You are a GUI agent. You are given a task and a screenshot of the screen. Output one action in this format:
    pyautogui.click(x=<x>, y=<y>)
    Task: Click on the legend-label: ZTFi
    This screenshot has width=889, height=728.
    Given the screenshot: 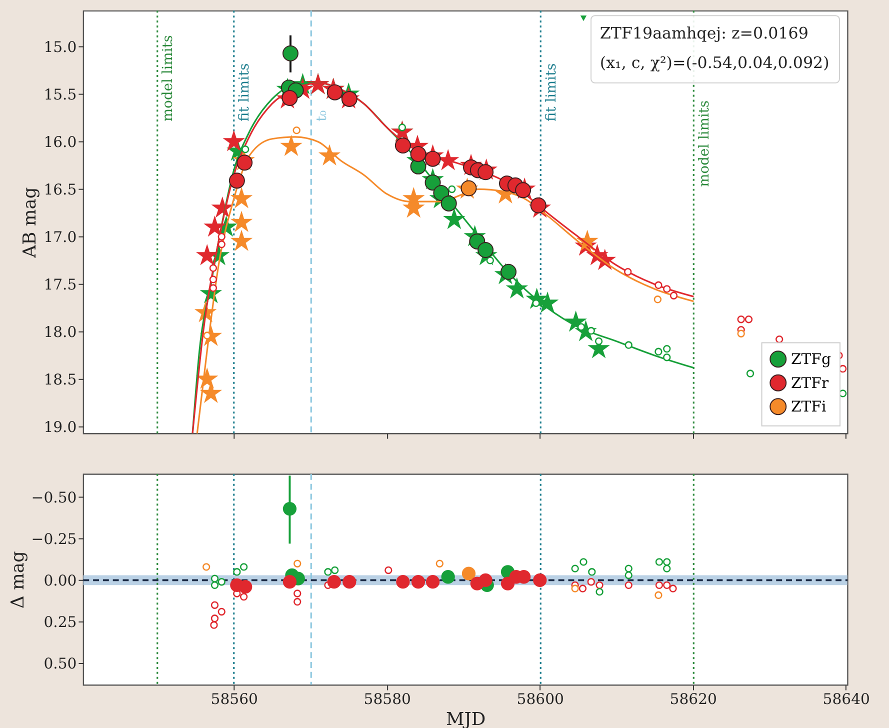 What is the action you would take?
    pyautogui.click(x=808, y=407)
    